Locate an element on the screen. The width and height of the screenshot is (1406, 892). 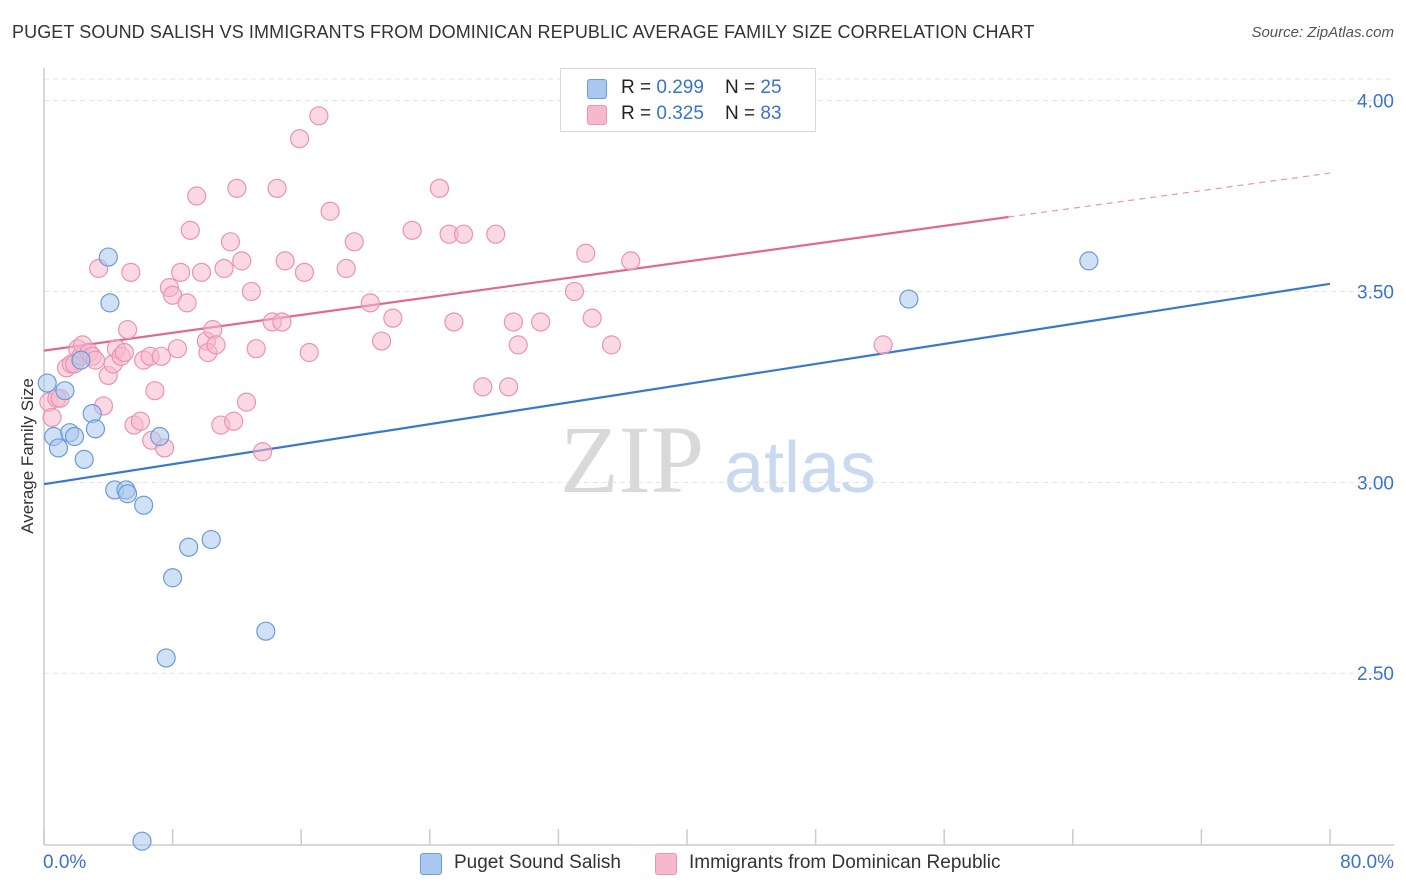
y-tick-label: 3.50 is located at coordinates (1375, 292).